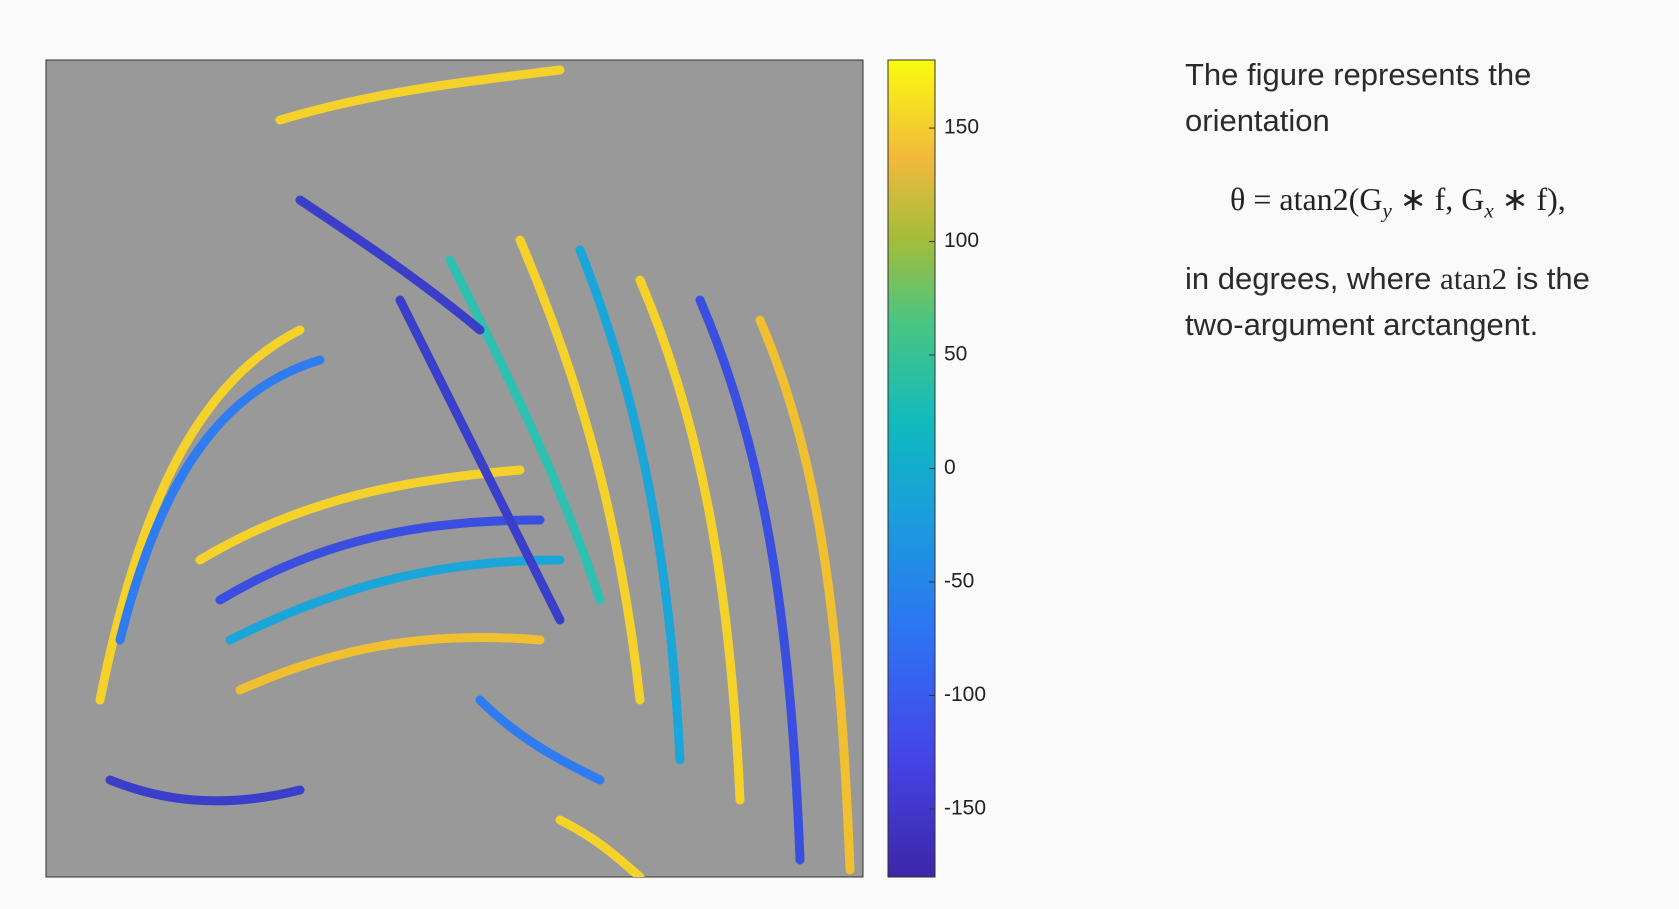  I want to click on equation-part: ∗ f, G, so click(1438, 199).